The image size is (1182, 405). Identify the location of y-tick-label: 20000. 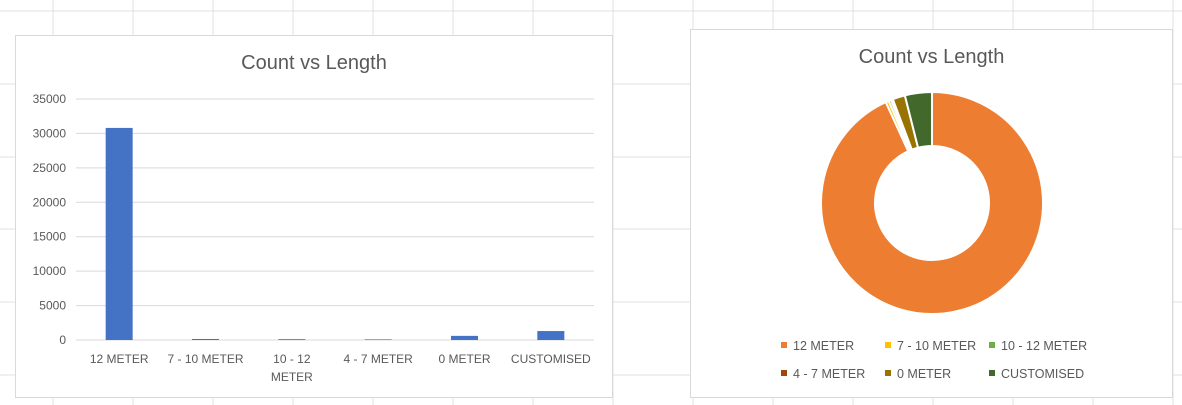
(50, 202).